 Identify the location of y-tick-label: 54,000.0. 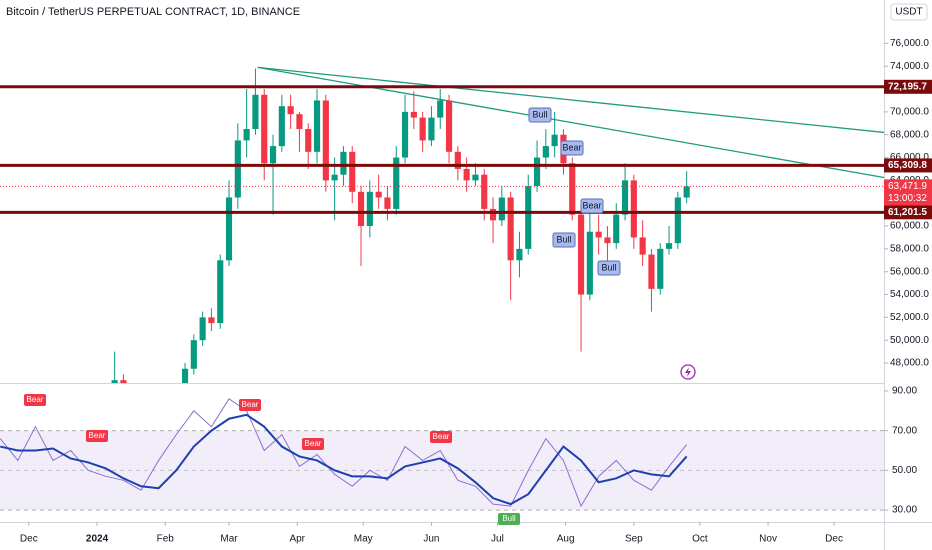
(909, 294).